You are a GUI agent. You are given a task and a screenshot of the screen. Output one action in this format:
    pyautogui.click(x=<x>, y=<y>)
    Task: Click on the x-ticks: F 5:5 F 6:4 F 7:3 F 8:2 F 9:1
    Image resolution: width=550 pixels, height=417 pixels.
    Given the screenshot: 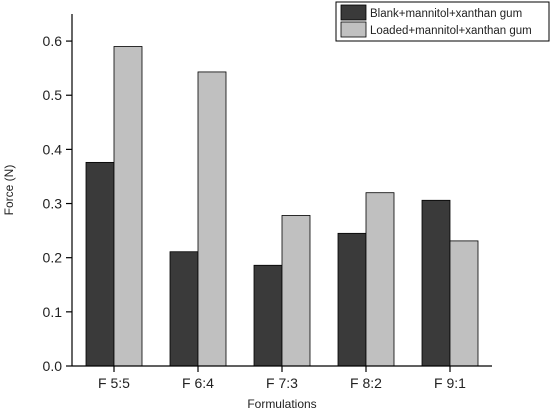 What is the action you would take?
    pyautogui.click(x=282, y=378)
    